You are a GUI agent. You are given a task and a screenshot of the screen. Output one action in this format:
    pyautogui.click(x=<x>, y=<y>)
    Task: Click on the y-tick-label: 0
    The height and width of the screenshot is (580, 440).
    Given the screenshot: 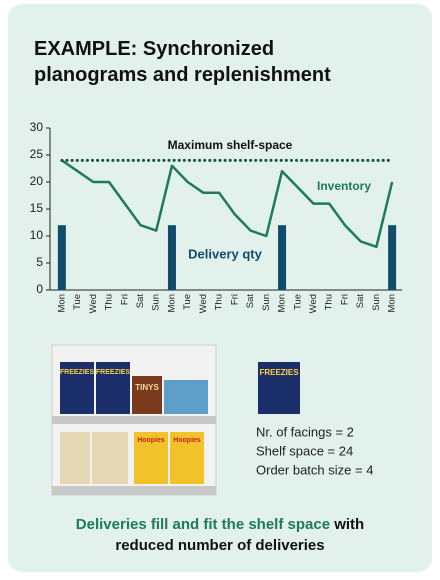 What is the action you would take?
    pyautogui.click(x=39, y=289)
    